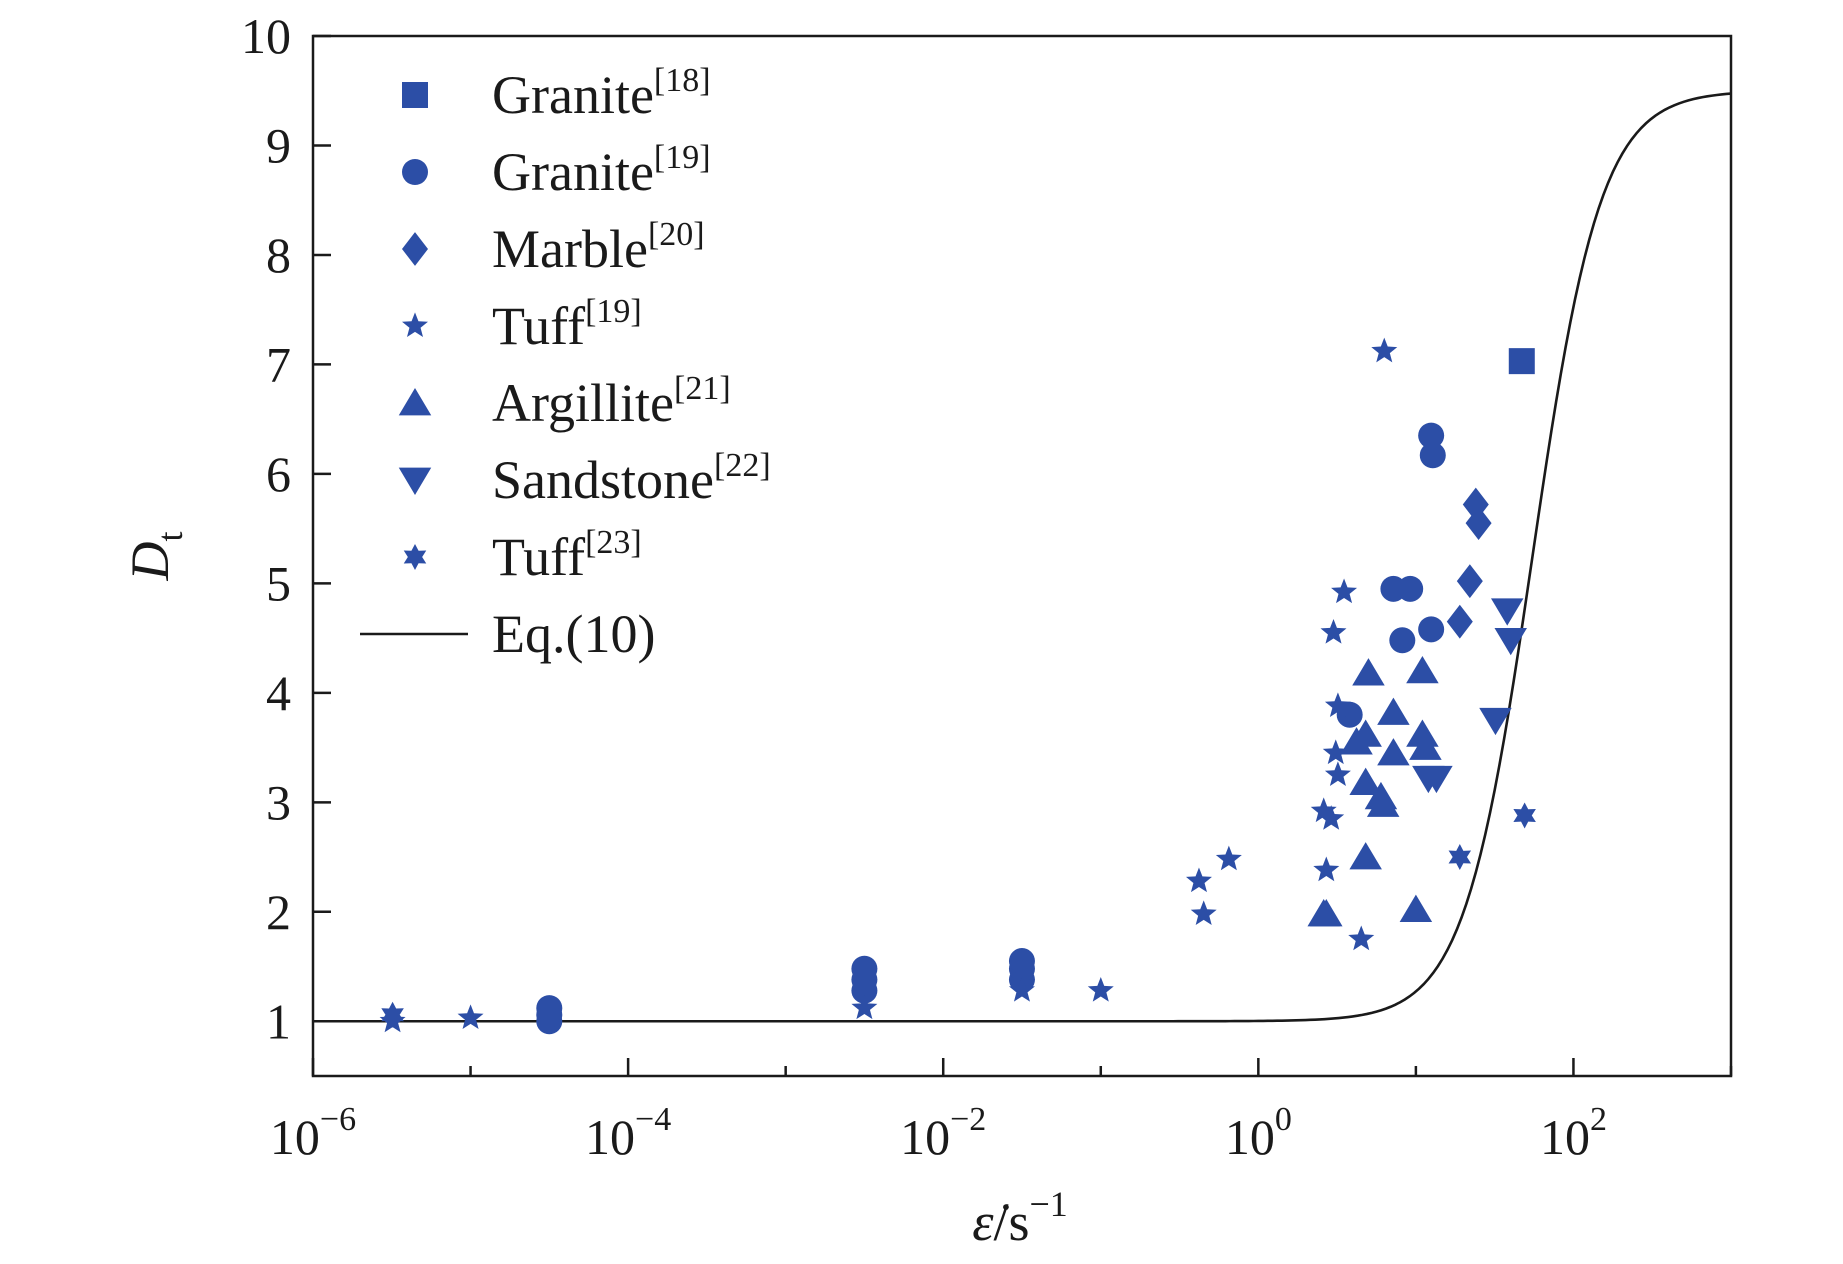  I want to click on legend-item-7: Eq.(10), so click(507, 634).